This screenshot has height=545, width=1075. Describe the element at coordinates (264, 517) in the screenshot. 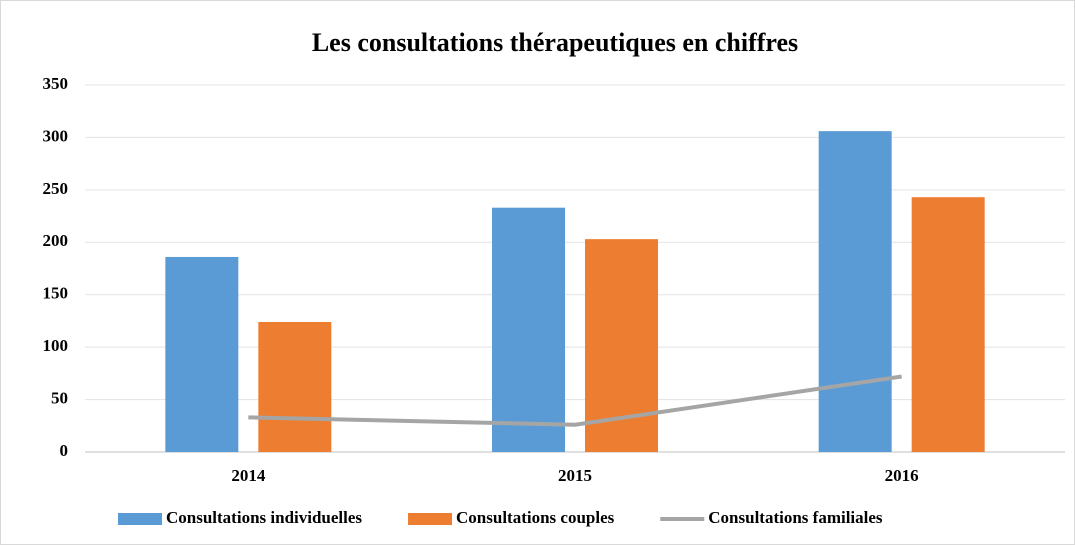

I see `legend-label: Consultations individuelles` at that location.